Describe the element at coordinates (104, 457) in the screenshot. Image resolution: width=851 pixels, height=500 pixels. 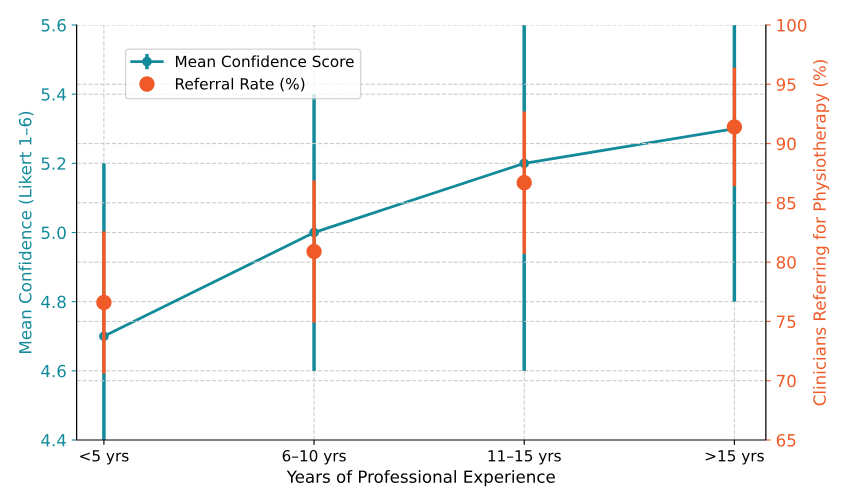
I see `x-tick-label: <5 yrs` at that location.